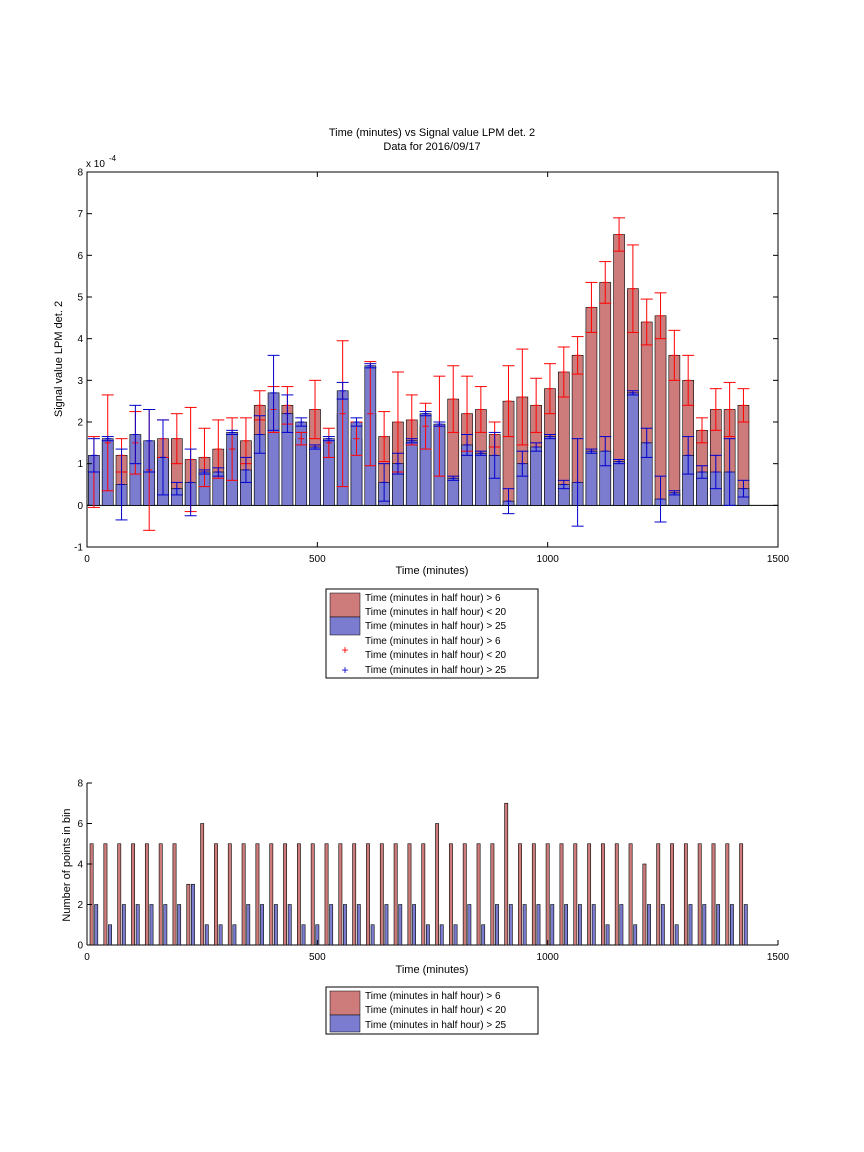 The width and height of the screenshot is (864, 1152). Describe the element at coordinates (67, 864) in the screenshot. I see `y-axis-label: Number of points in bin` at that location.